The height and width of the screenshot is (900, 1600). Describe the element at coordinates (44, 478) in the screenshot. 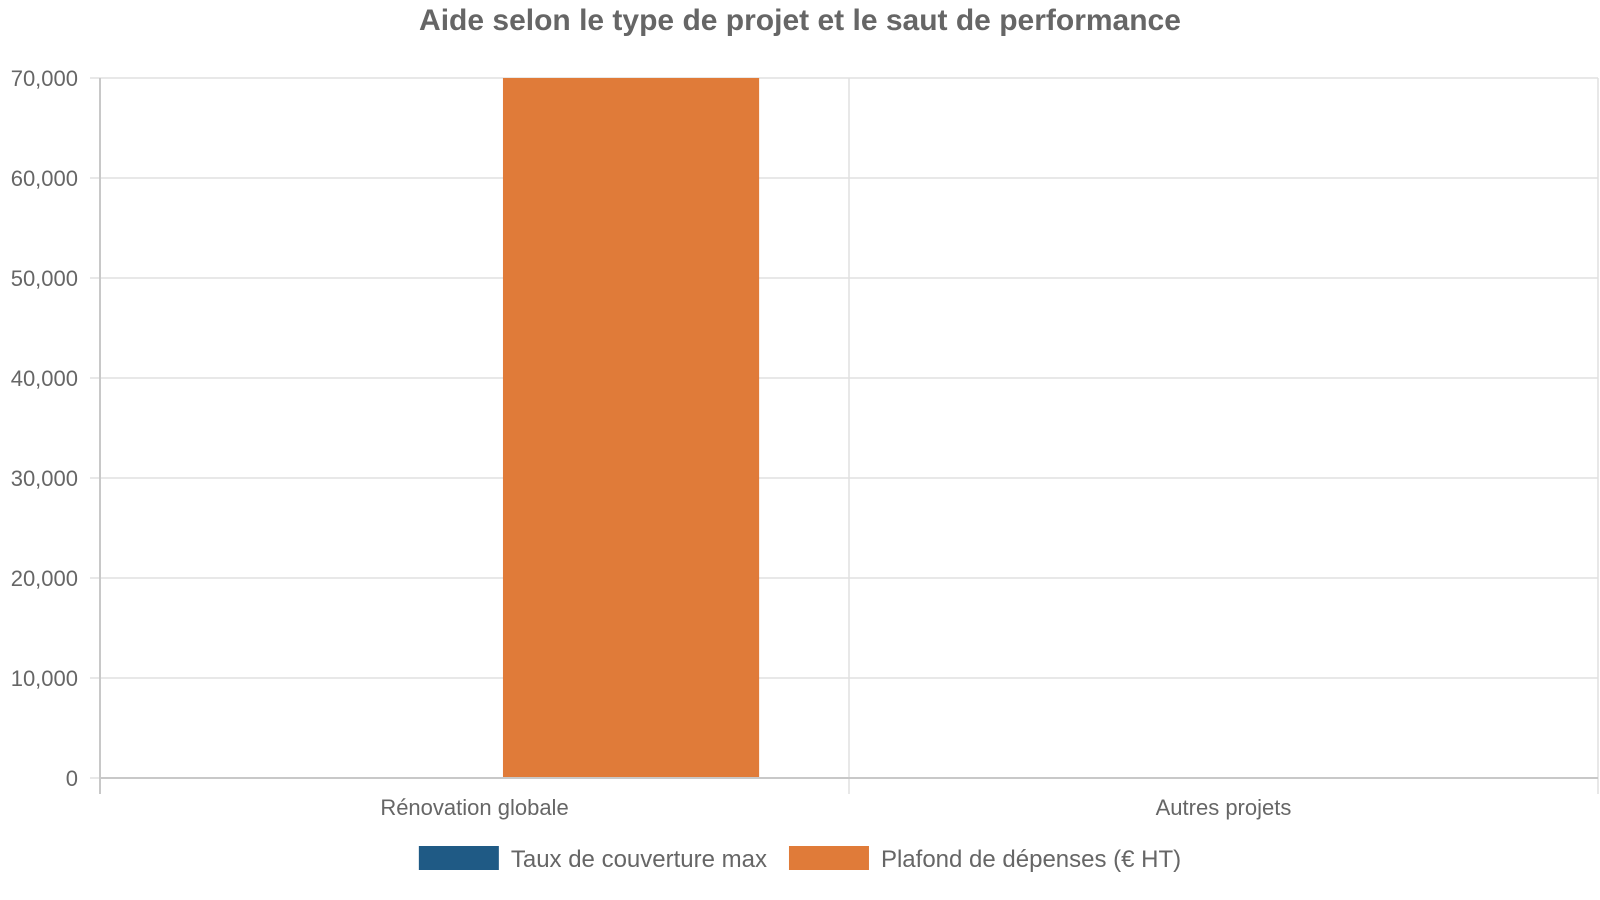

I see `y-tick-label: 30,000` at that location.